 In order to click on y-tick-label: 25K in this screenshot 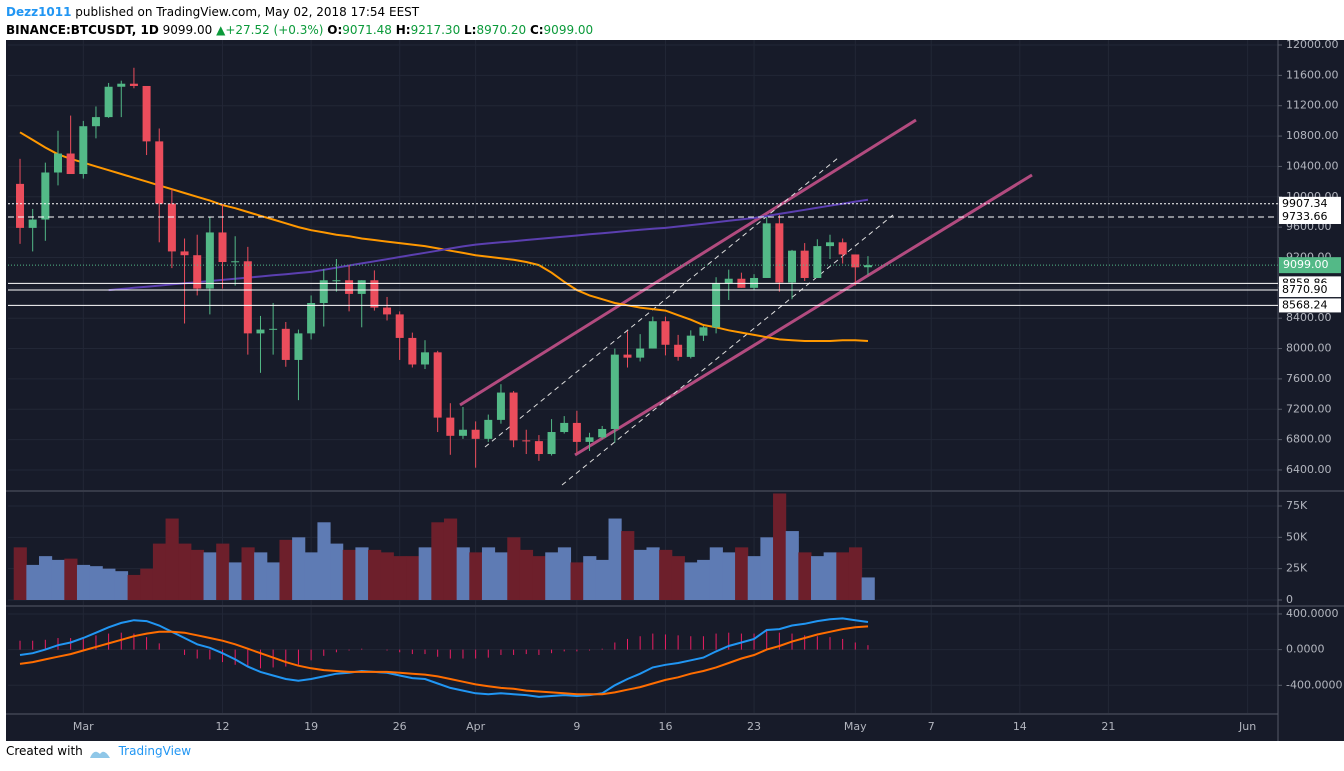, I will do `click(1297, 568)`.